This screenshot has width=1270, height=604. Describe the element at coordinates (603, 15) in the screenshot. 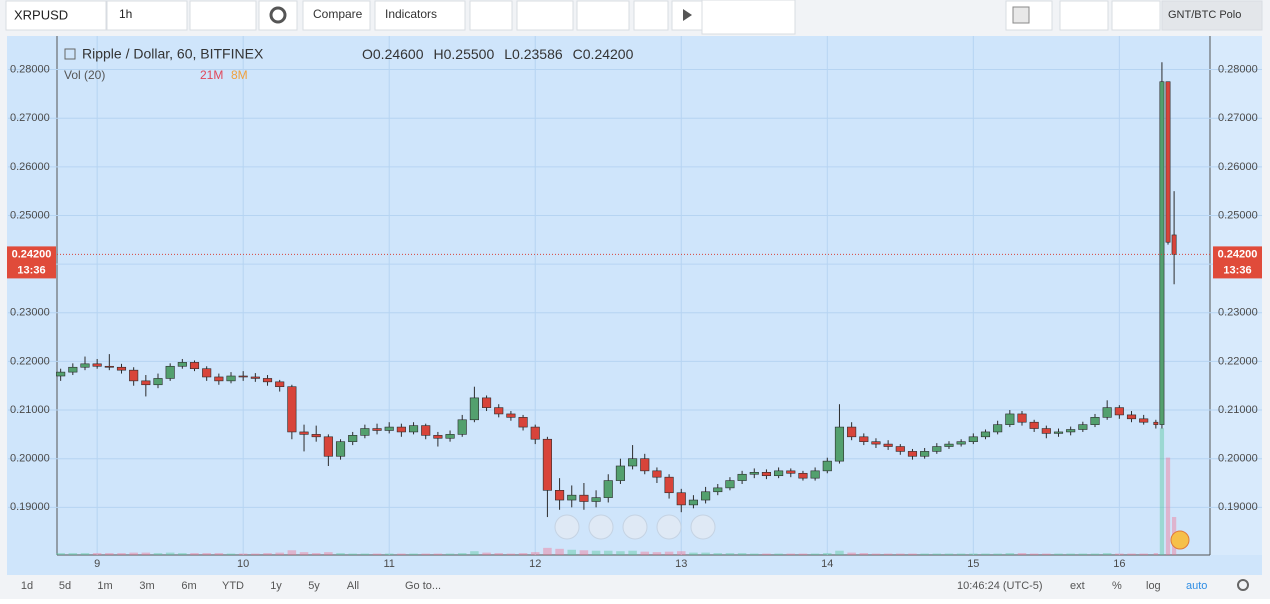

I see `undo-redo` at that location.